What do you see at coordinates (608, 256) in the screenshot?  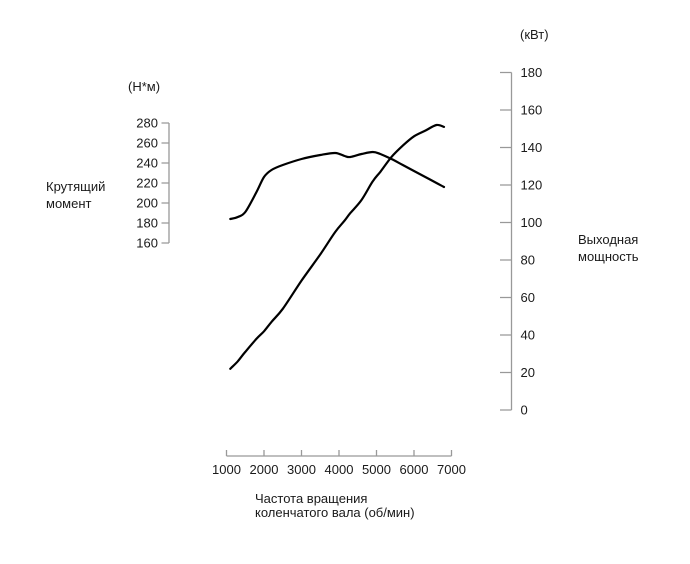 I see `power-axis-title-line2: мощность` at bounding box center [608, 256].